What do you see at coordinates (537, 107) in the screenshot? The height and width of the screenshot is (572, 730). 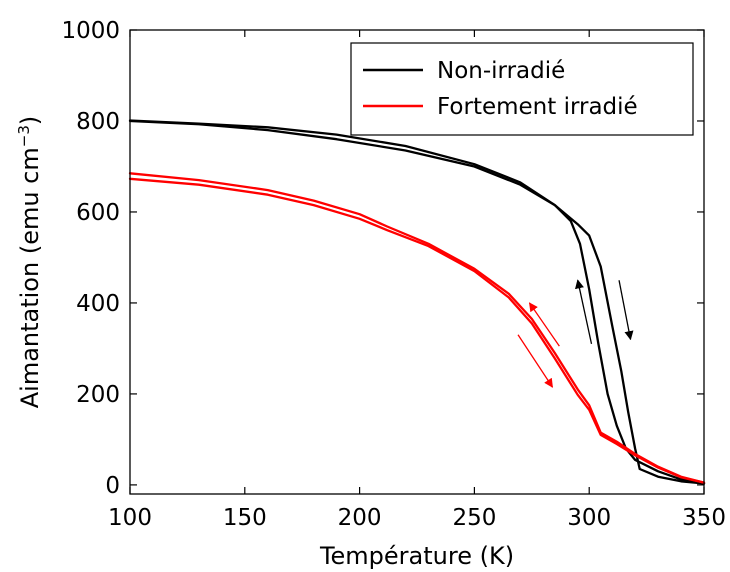 I see `legend-label-fortement-irradie: Fortement irradié` at bounding box center [537, 107].